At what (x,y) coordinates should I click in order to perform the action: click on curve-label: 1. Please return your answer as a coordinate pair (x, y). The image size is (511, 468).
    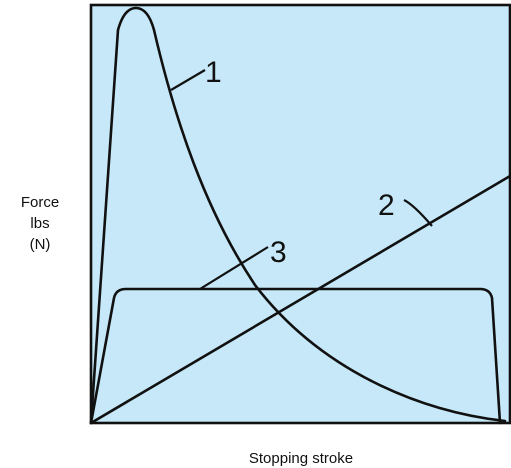
    Looking at the image, I should click on (213, 72).